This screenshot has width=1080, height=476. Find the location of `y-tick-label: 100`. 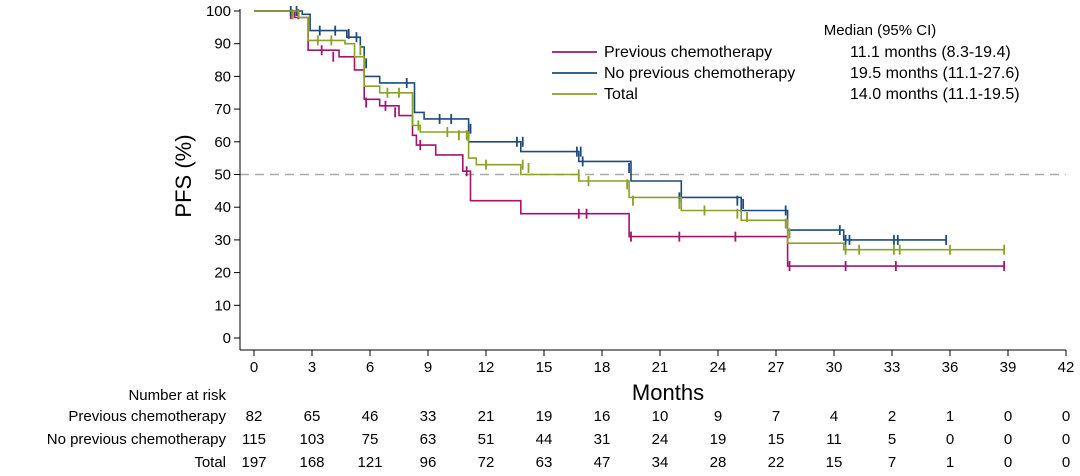

y-tick-label: 100 is located at coordinates (218, 11).